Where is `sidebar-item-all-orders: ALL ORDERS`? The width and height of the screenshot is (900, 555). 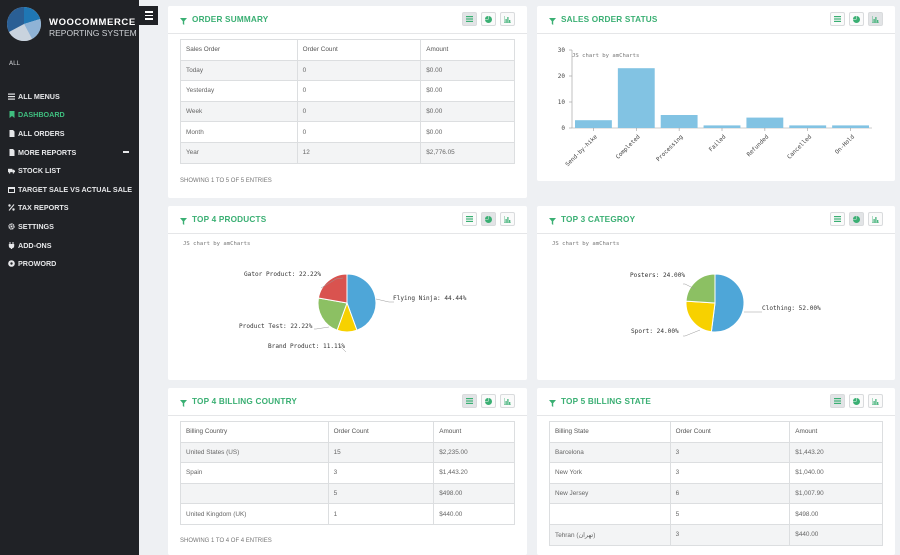 sidebar-item-all-orders: ALL ORDERS is located at coordinates (69, 133).